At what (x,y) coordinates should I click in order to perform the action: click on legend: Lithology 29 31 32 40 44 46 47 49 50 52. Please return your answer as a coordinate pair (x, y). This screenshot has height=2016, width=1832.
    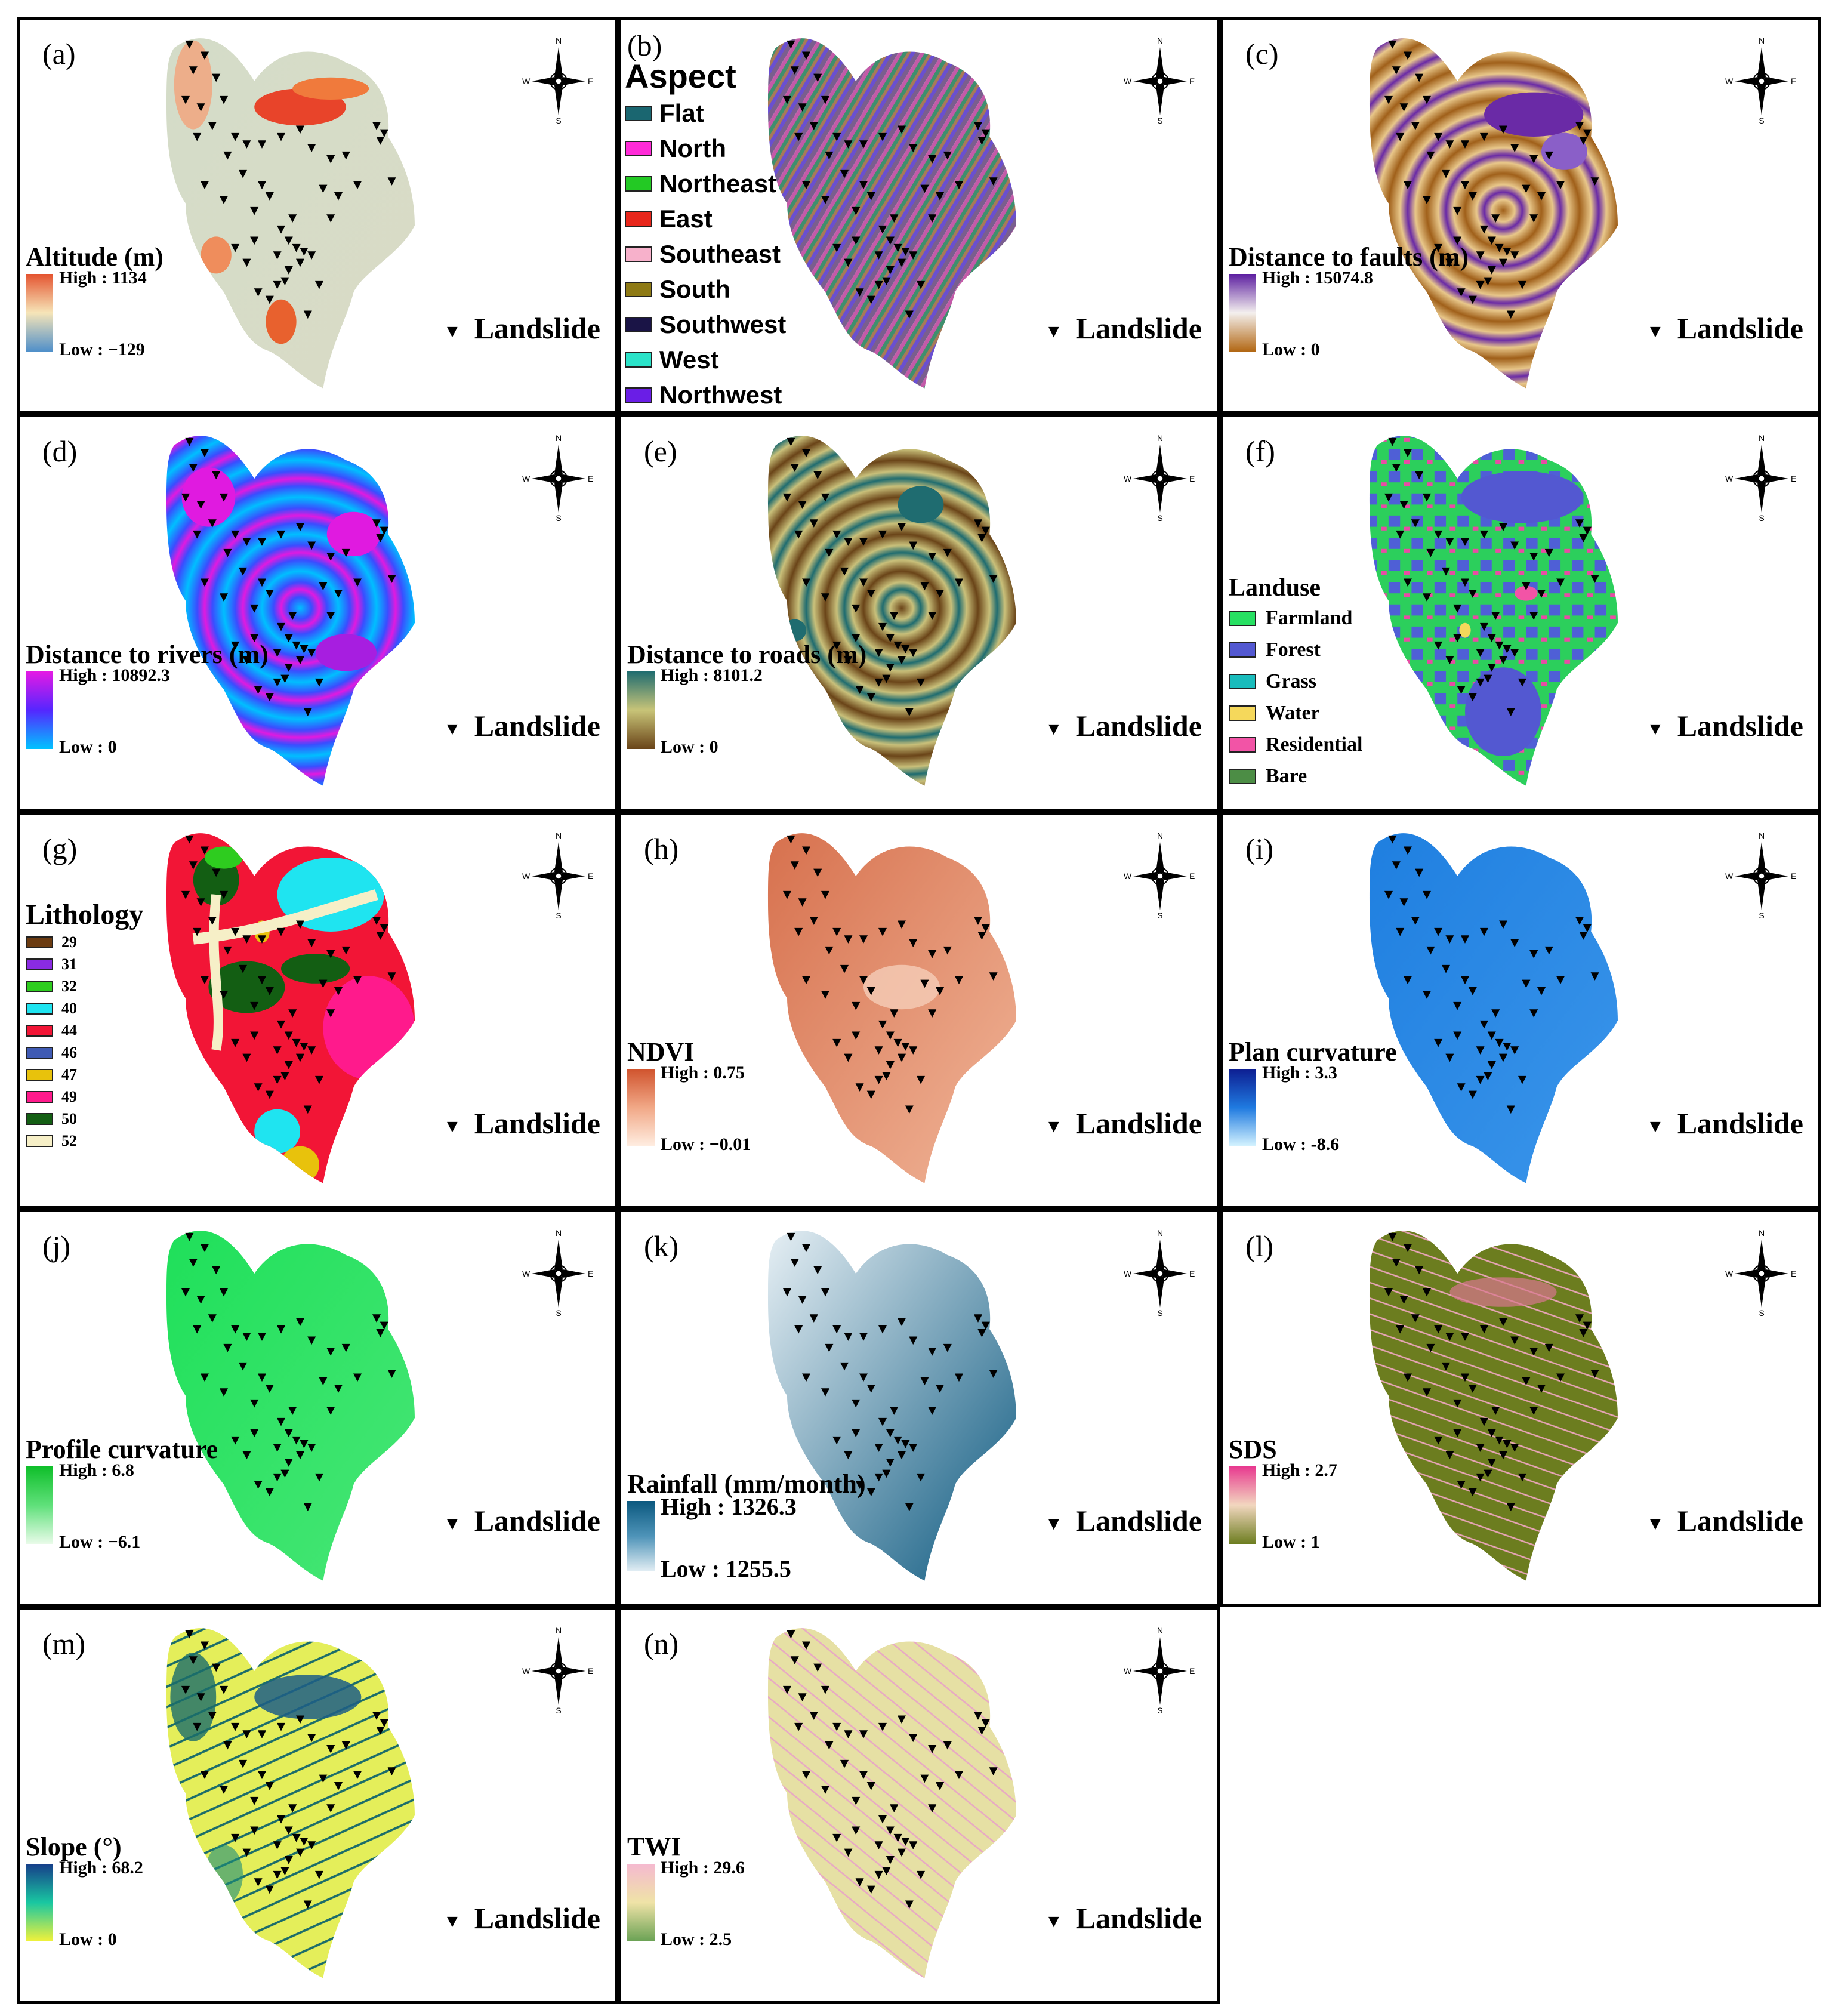
    Looking at the image, I should click on (84, 1025).